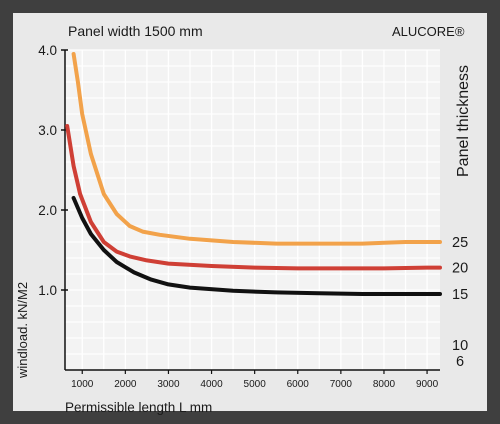 The width and height of the screenshot is (500, 424). What do you see at coordinates (168, 384) in the screenshot?
I see `x-tick-label: 3000` at bounding box center [168, 384].